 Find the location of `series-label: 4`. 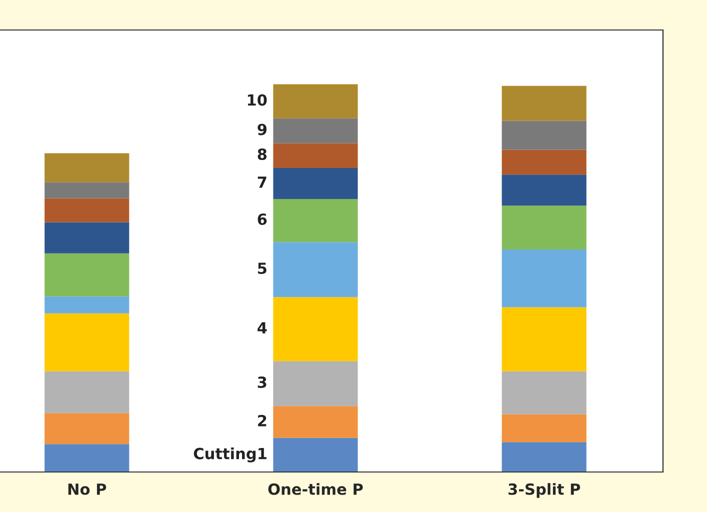

series-label: 4 is located at coordinates (262, 328).